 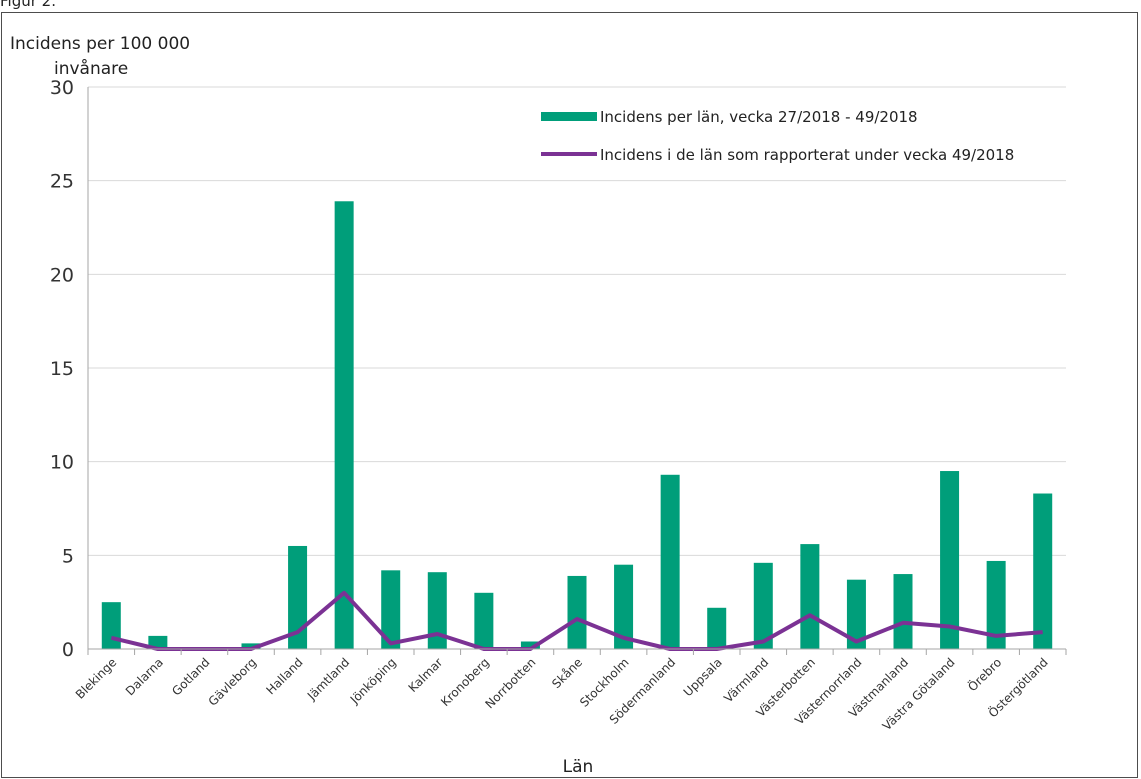 I want to click on y-tick-label: 30, so click(x=62, y=88).